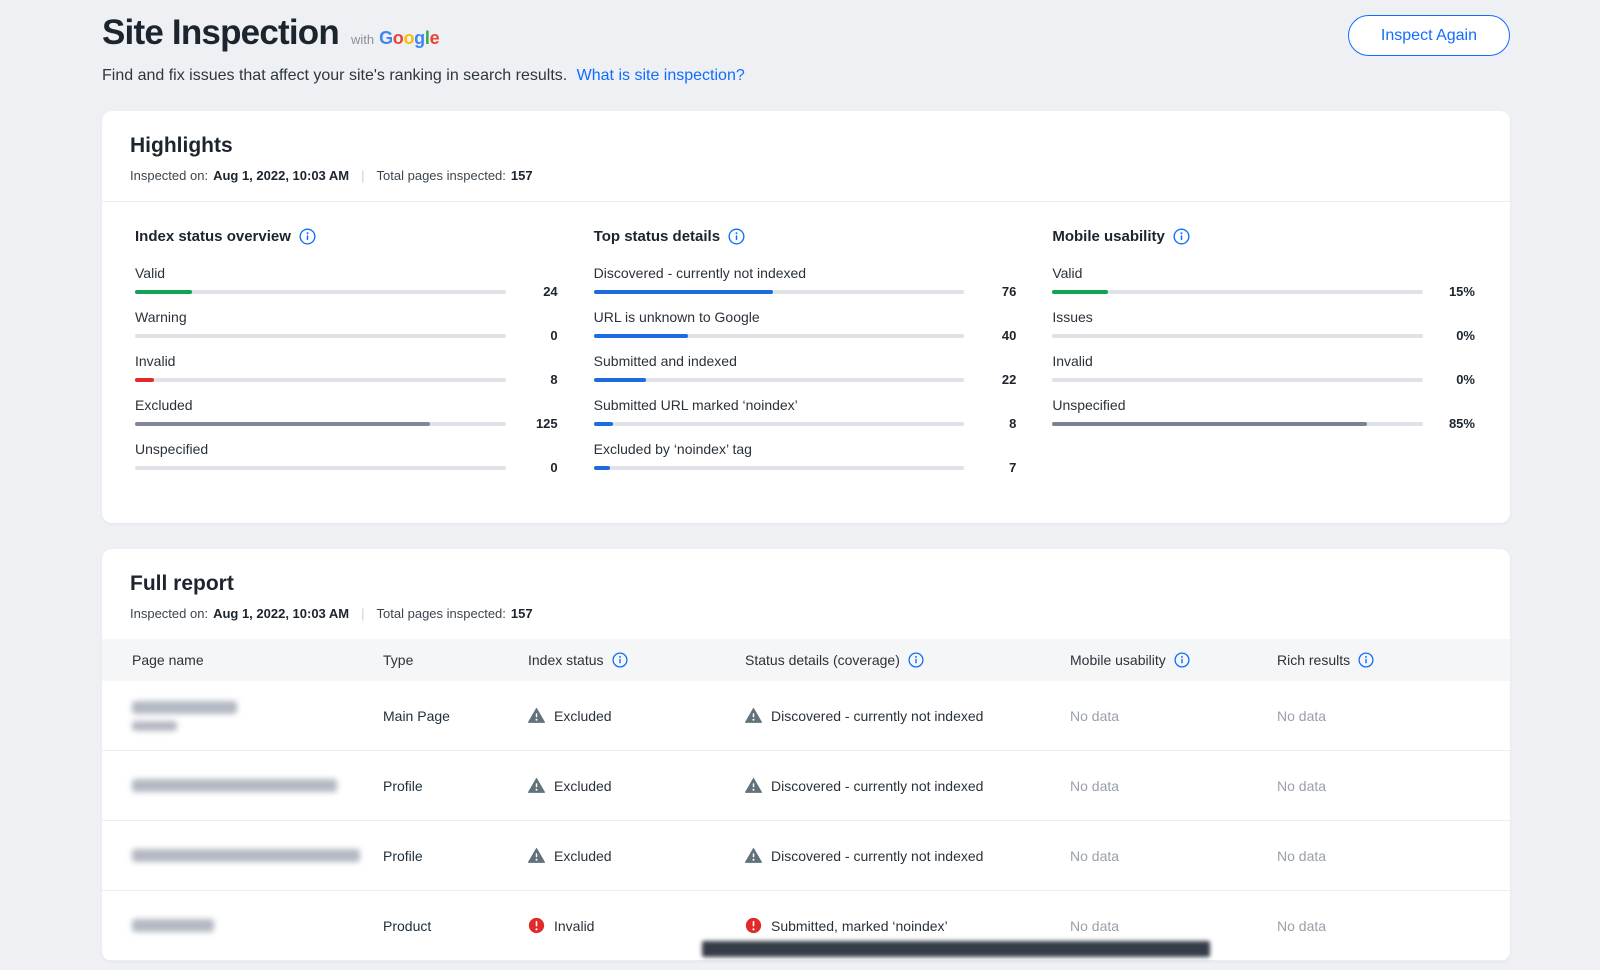 This screenshot has height=970, width=1600. What do you see at coordinates (441, 175) in the screenshot?
I see `total-pages-label: Total pages inspected:` at bounding box center [441, 175].